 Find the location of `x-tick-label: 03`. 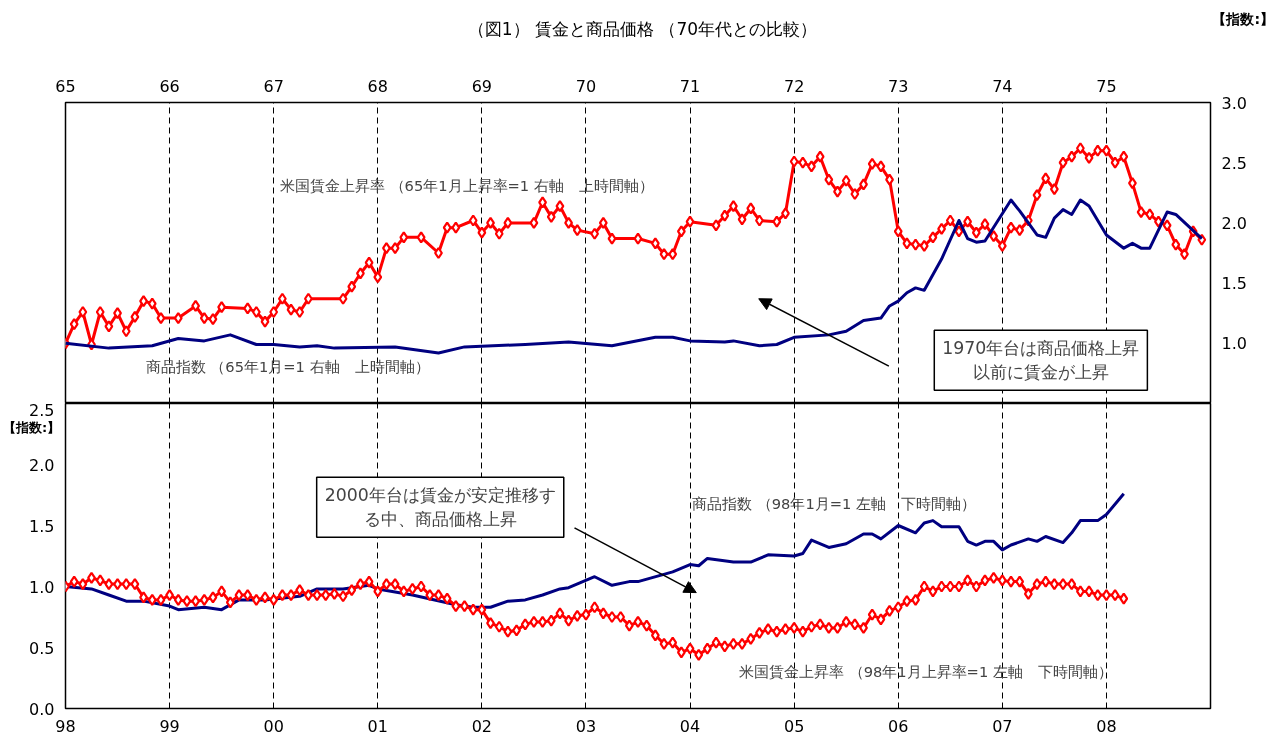

x-tick-label: 03 is located at coordinates (586, 726).